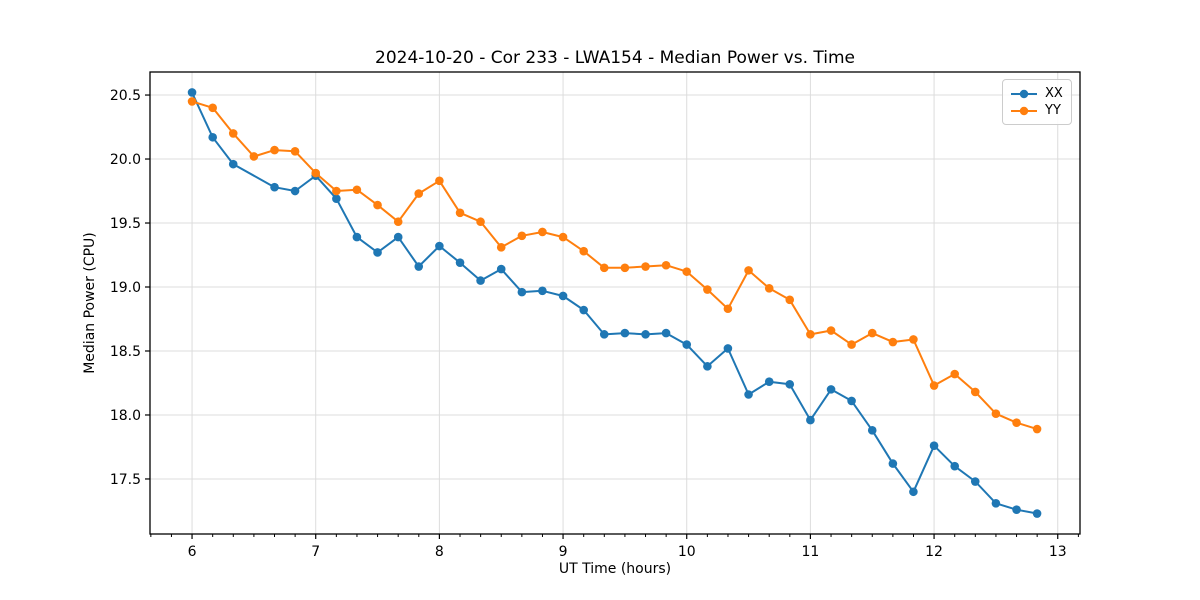  What do you see at coordinates (125, 224) in the screenshot?
I see `y-tick-label: 19.5` at bounding box center [125, 224].